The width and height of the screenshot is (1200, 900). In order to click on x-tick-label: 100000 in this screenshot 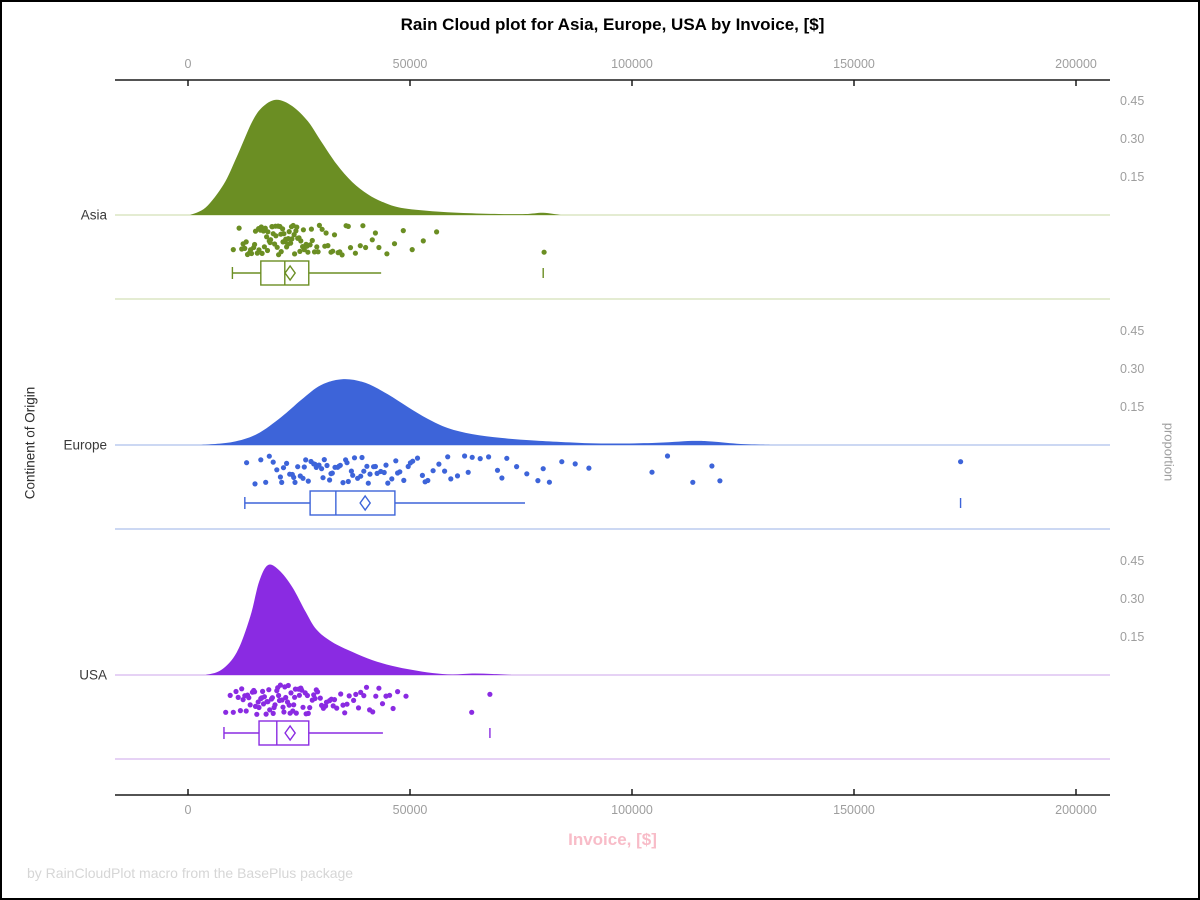, I will do `click(632, 810)`.